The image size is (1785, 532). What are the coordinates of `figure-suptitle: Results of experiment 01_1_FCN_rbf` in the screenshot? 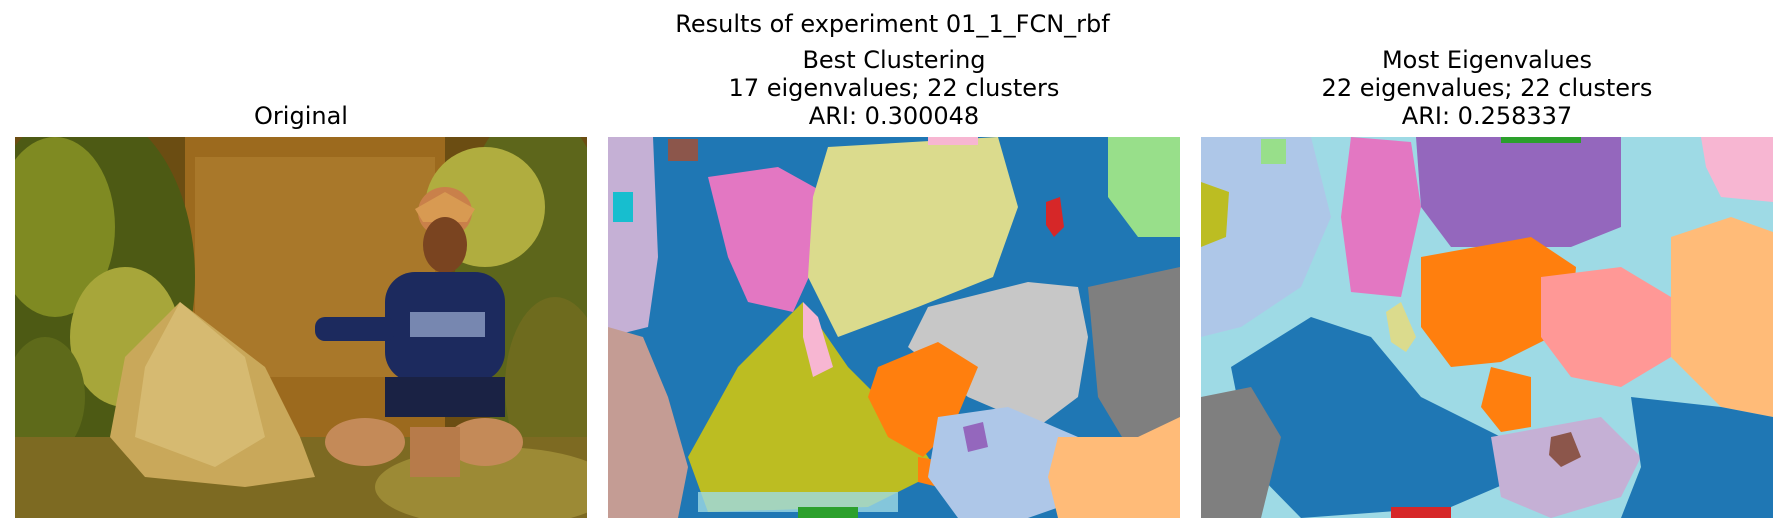 It's located at (892, 24).